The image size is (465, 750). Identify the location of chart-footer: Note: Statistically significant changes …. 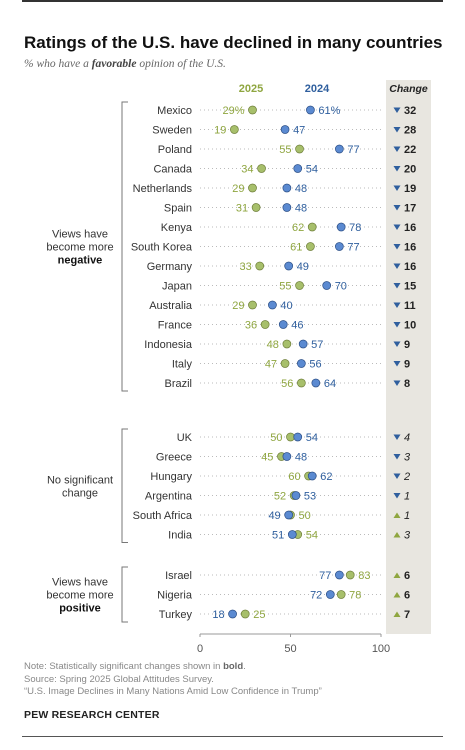
(173, 680).